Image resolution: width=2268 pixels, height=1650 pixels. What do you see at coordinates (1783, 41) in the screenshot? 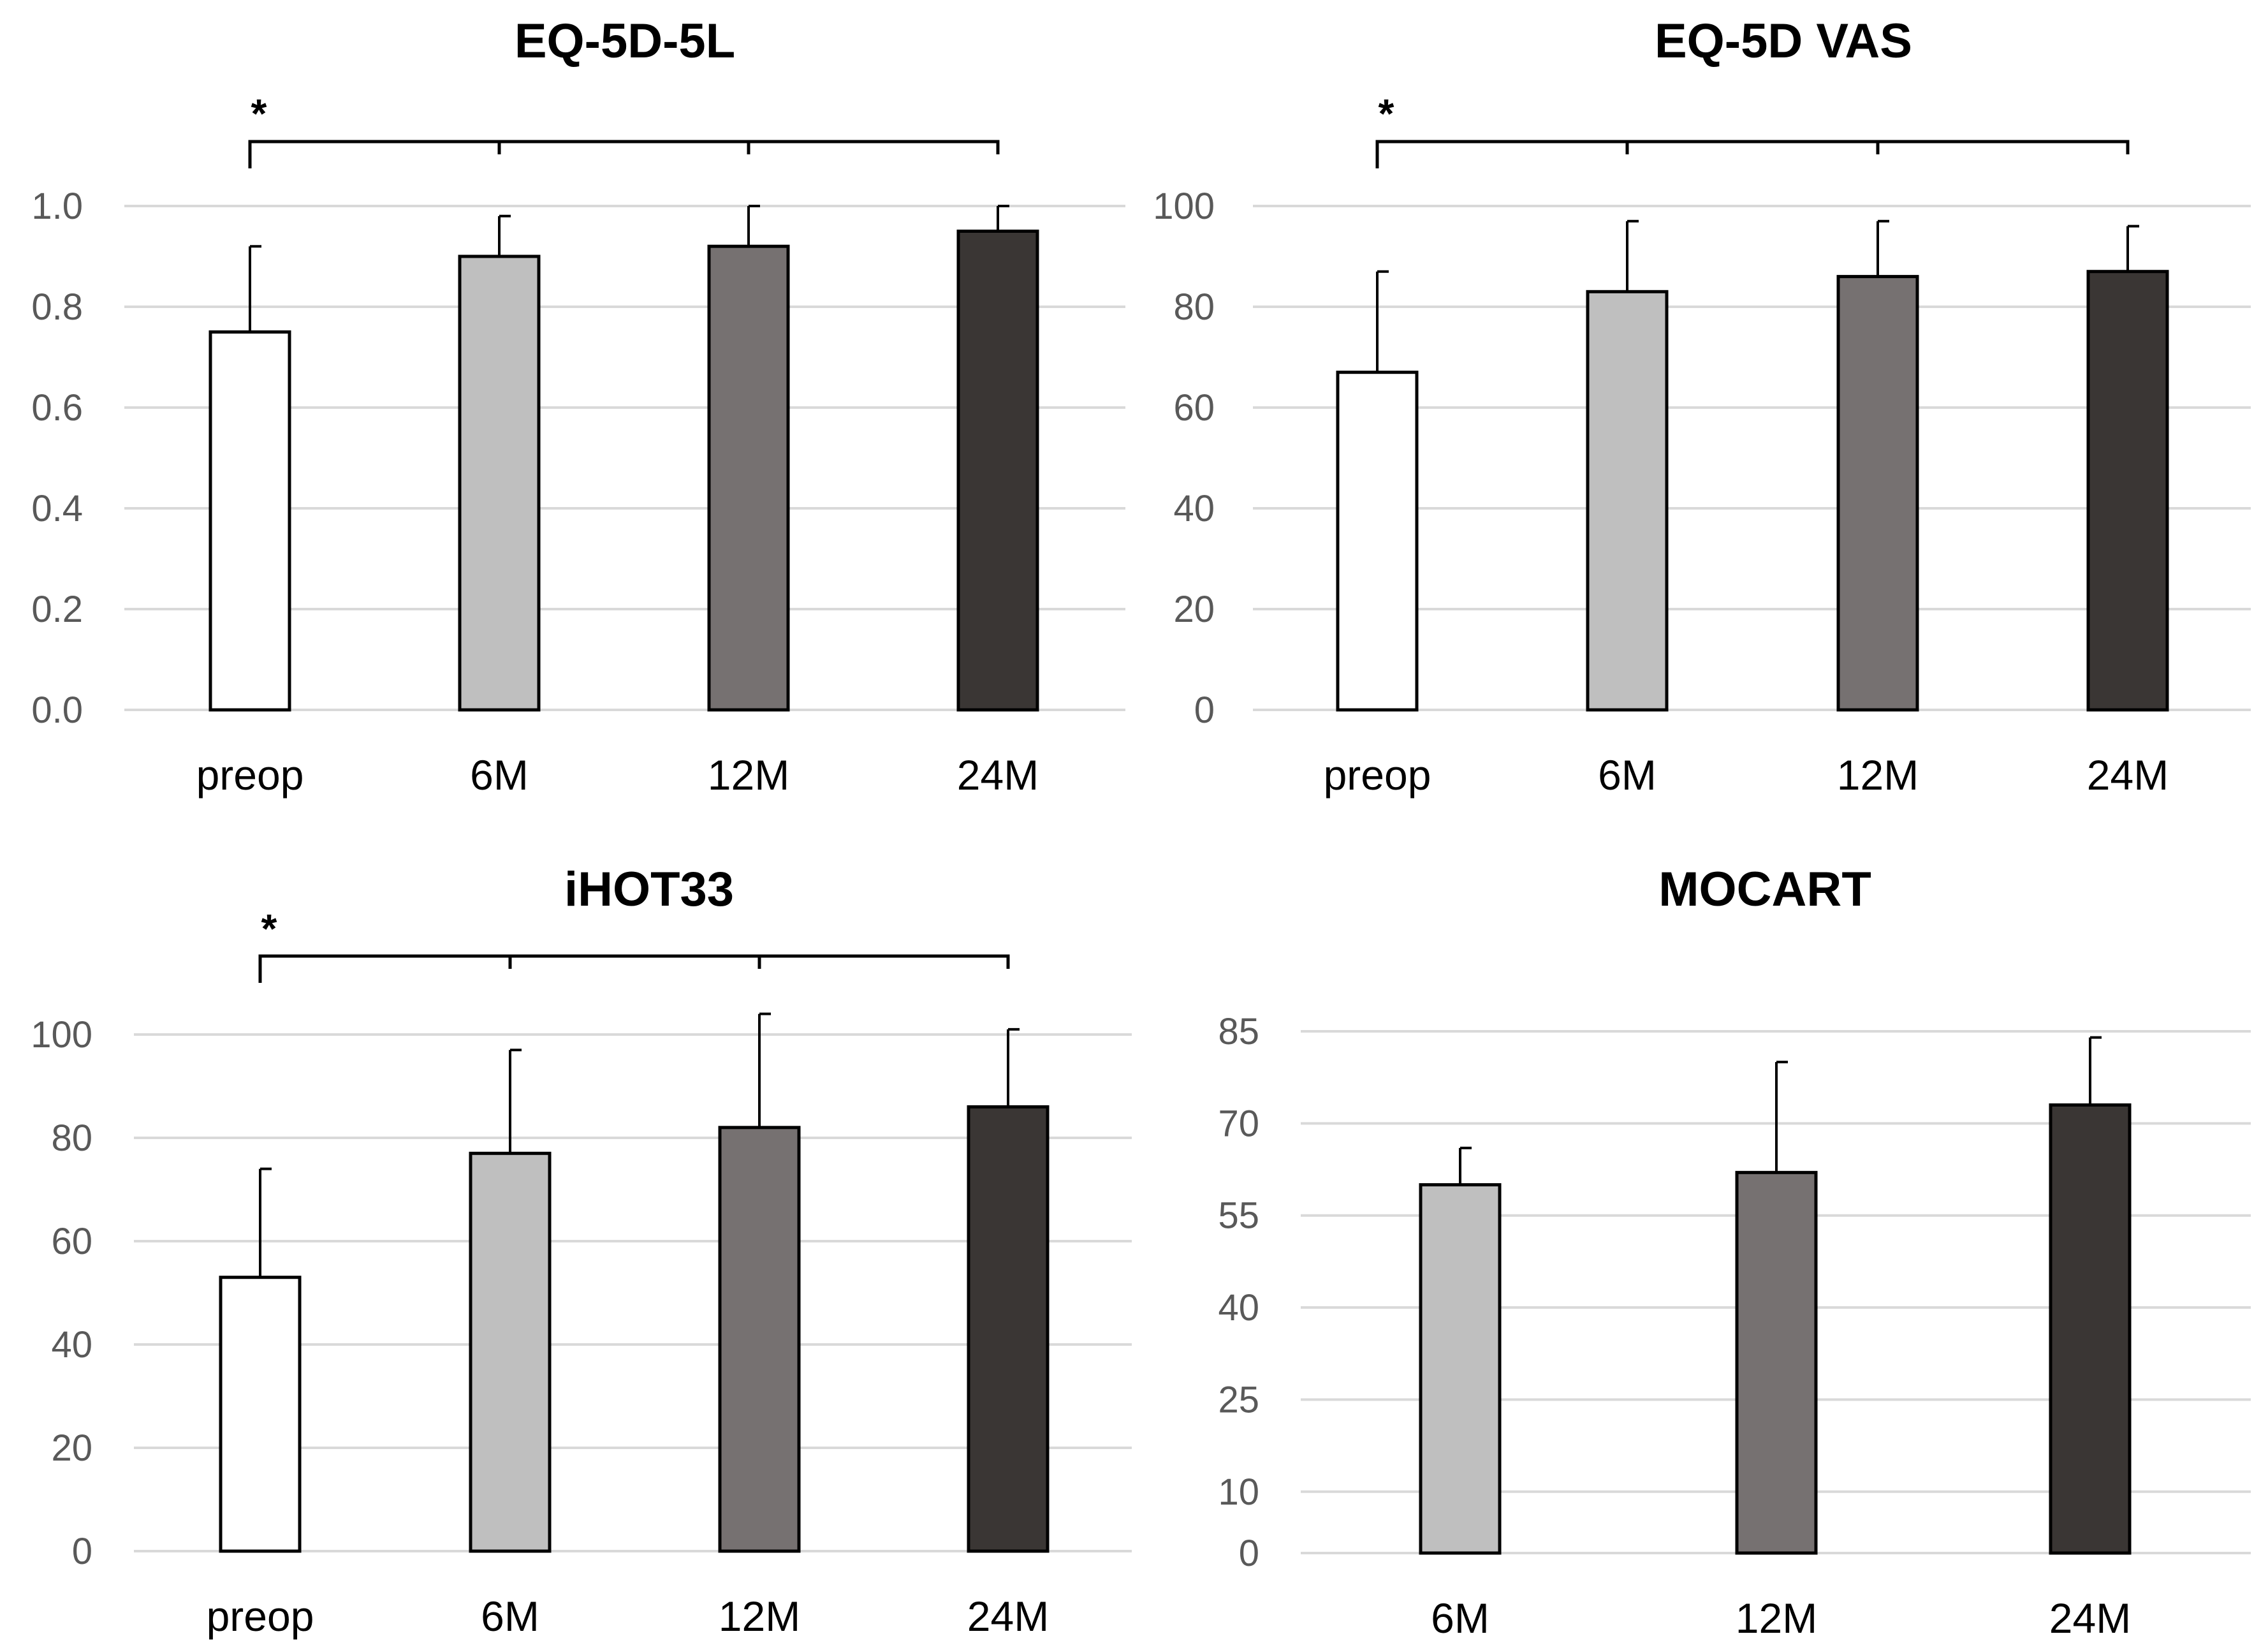
I see `chart-title: EQ-5D VAS` at bounding box center [1783, 41].